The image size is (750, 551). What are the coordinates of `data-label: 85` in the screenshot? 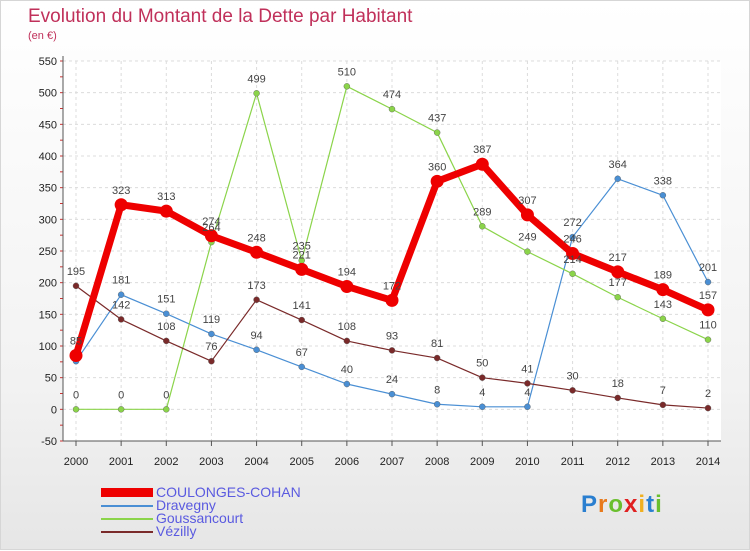 It's located at (76, 342).